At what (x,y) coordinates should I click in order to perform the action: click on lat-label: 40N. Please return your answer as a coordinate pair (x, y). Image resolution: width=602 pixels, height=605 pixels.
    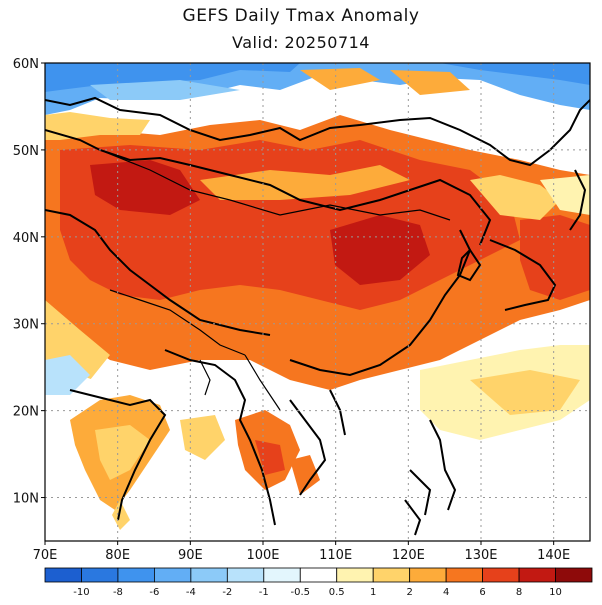
    Looking at the image, I should click on (26, 238).